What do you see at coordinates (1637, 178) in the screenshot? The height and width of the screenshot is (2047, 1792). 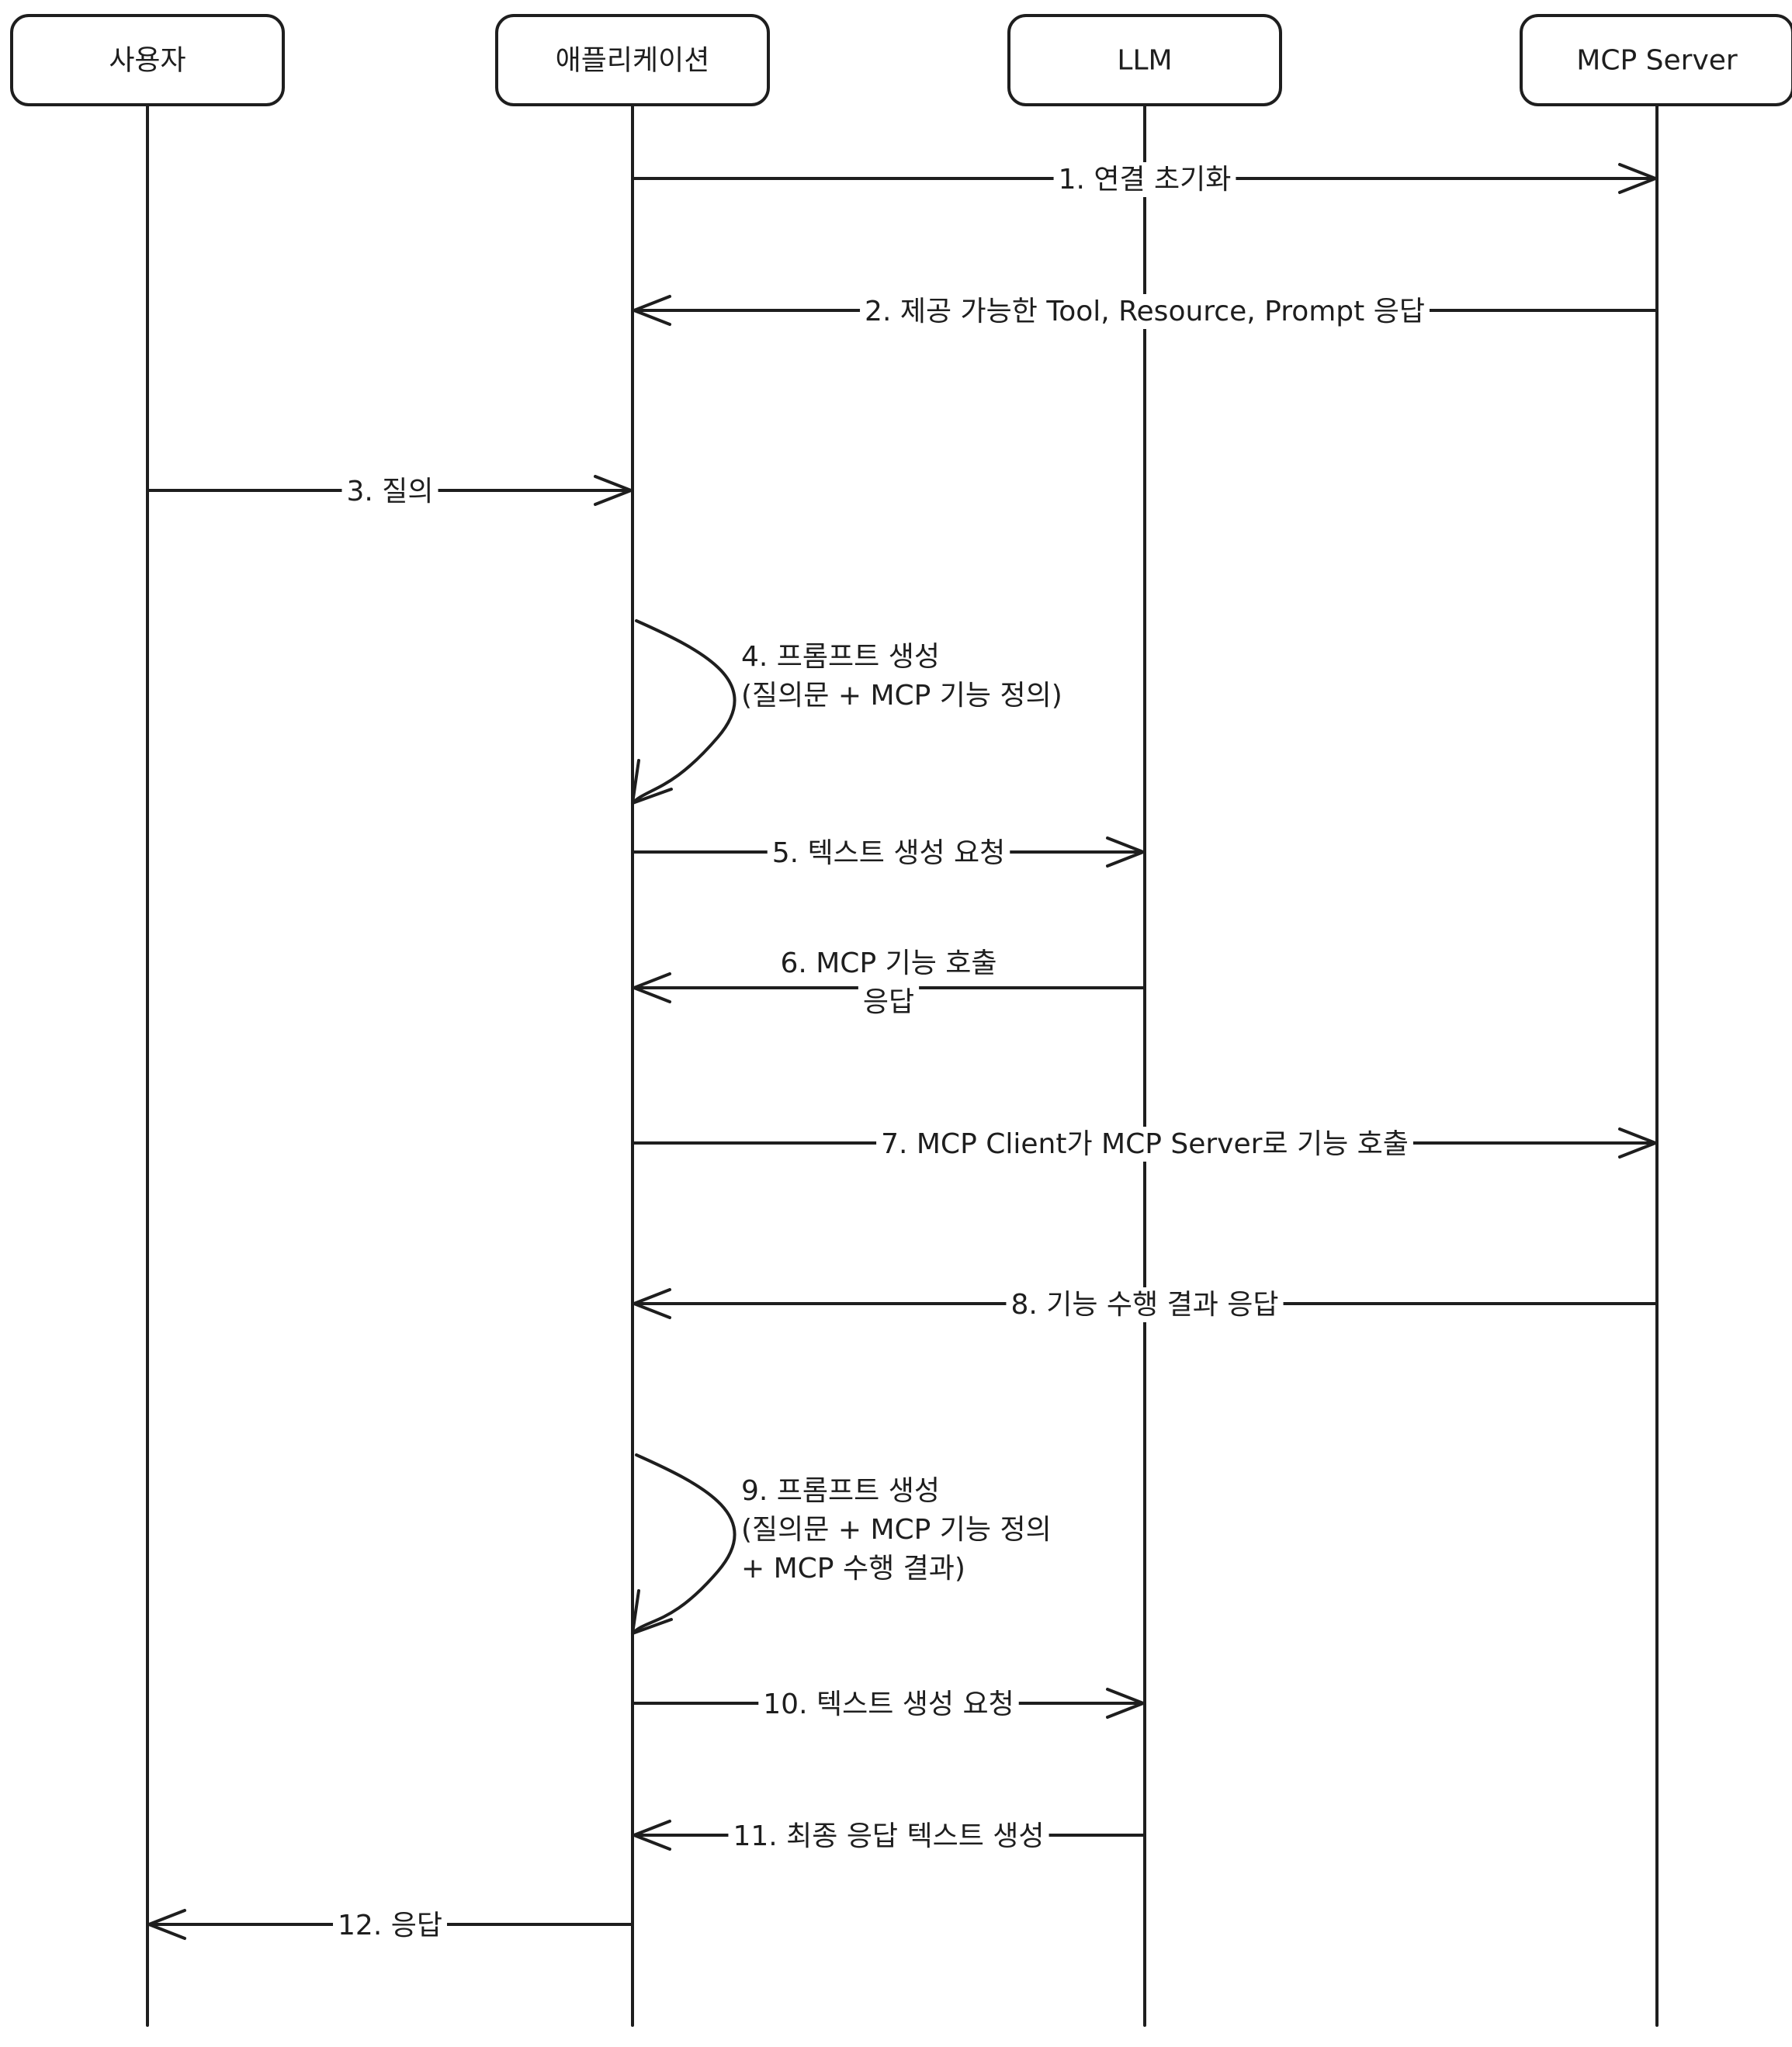 I see `message-1-arrowhead` at bounding box center [1637, 178].